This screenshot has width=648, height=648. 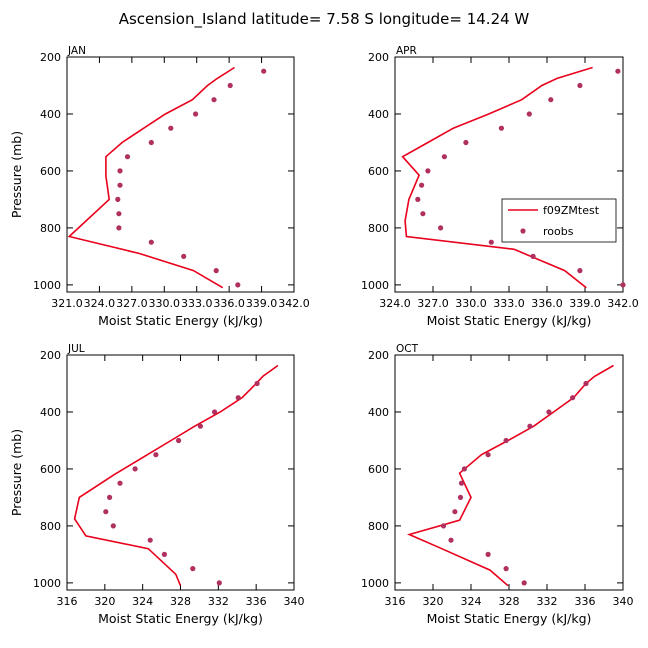 I want to click on x-tick-label: 336, so click(x=256, y=601).